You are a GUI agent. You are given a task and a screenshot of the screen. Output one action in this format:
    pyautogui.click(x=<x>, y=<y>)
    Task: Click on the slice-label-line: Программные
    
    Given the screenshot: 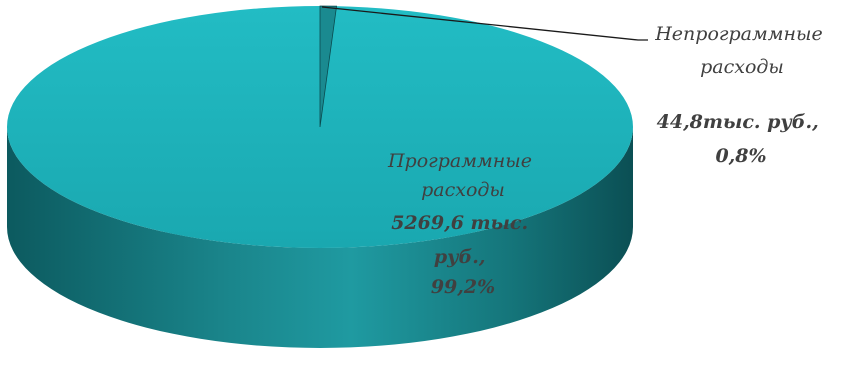 What is the action you would take?
    pyautogui.click(x=459, y=161)
    